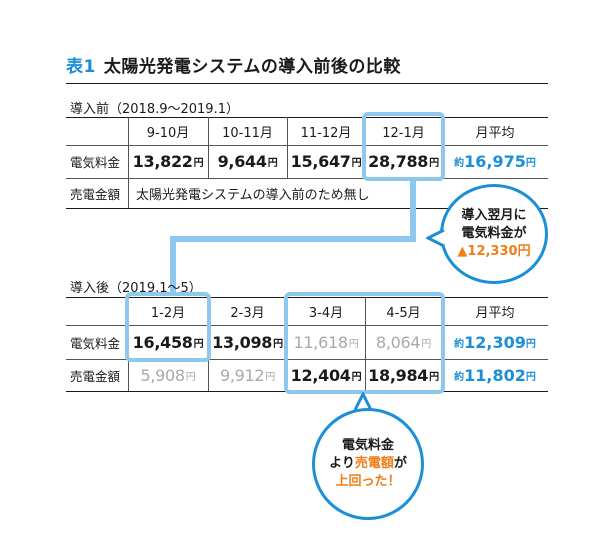 The image size is (600, 550). I want to click on after-electric-cell: 16,458 円, so click(168, 342).